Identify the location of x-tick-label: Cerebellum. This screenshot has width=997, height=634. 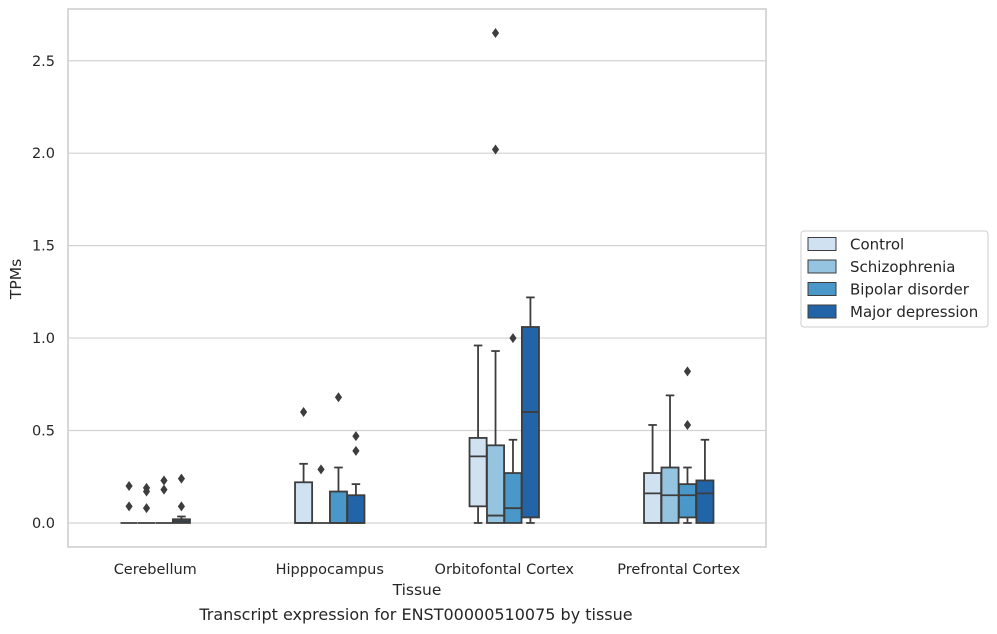
(155, 570).